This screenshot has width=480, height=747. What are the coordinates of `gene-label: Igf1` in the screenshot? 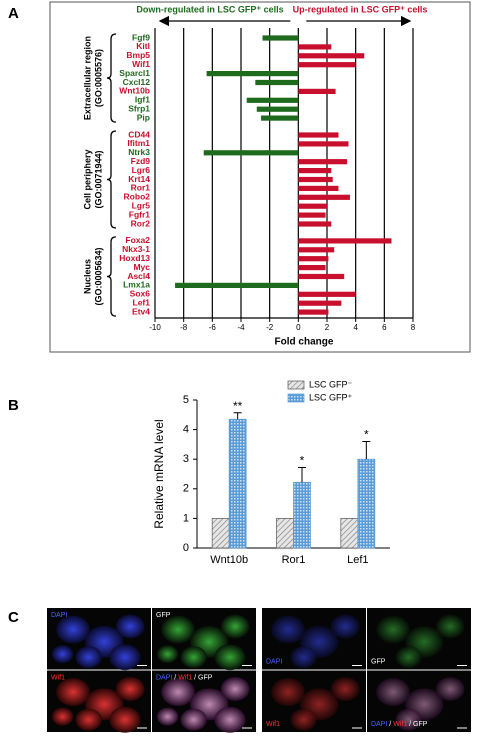 It's located at (142, 100).